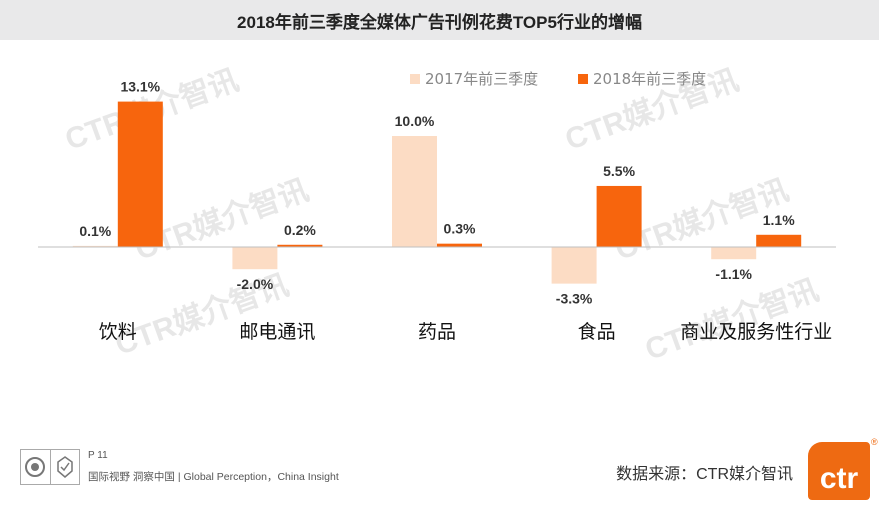 The height and width of the screenshot is (507, 879). I want to click on category-label: 饮料, so click(118, 332).